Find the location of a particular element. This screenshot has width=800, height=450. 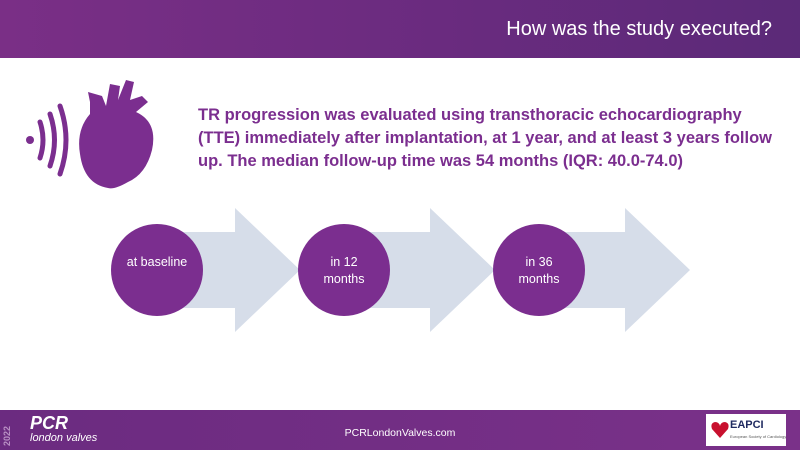

footer-band is located at coordinates (400, 430).